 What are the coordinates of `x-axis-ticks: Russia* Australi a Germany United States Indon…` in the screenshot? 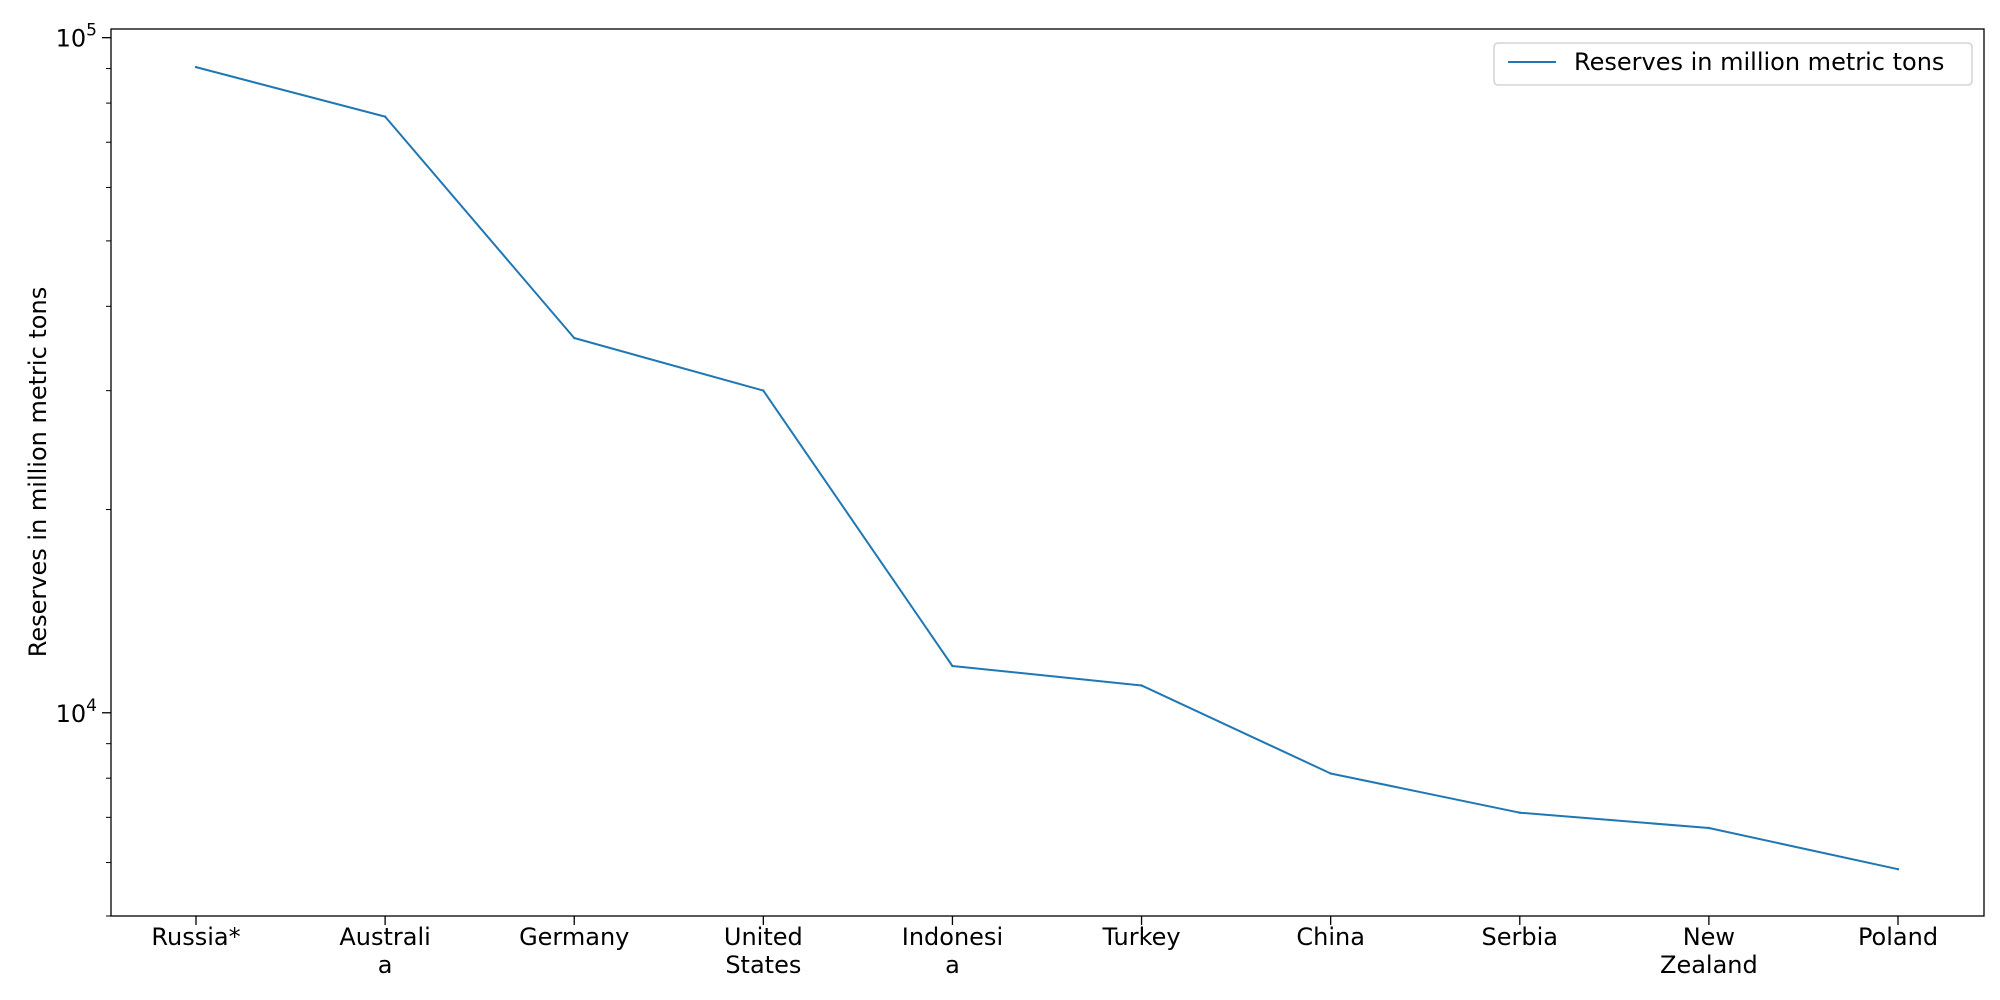 It's located at (1044, 947).